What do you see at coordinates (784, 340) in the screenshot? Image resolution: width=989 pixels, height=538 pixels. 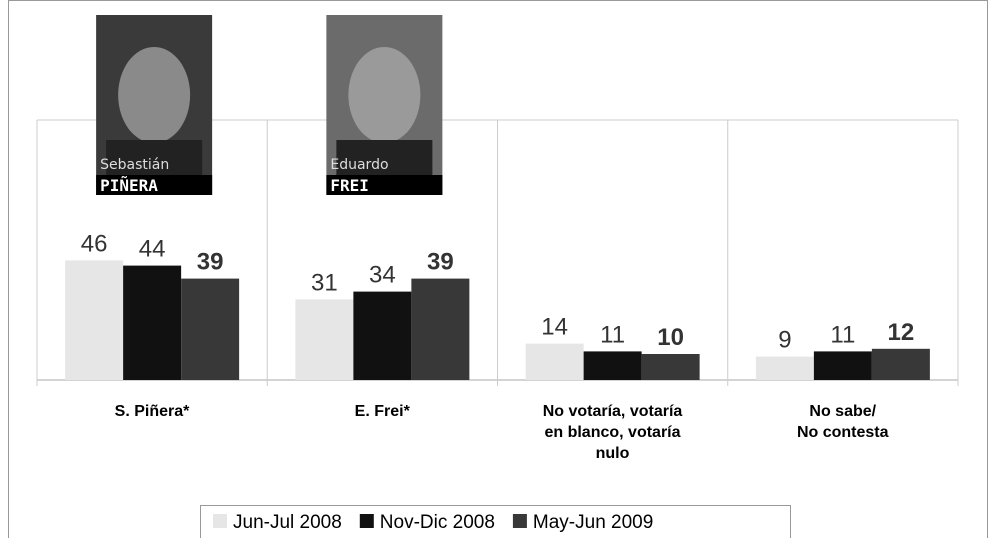 I see `data-label: 9` at bounding box center [784, 340].